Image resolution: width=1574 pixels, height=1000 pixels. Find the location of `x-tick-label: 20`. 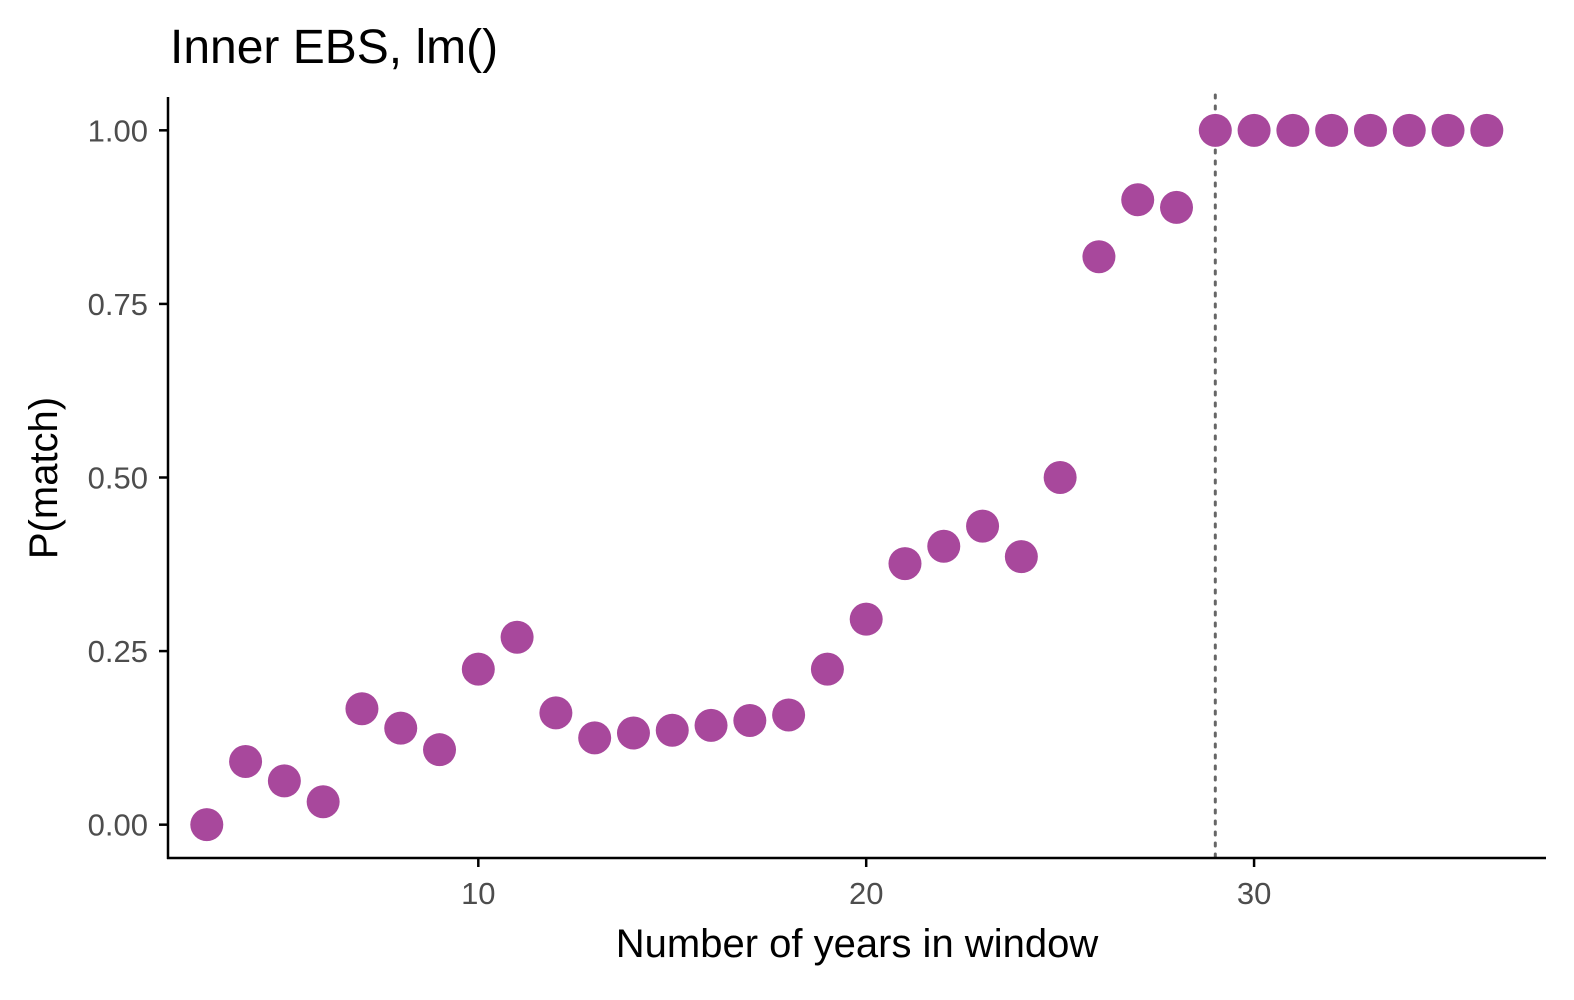

x-tick-label: 20 is located at coordinates (866, 893).